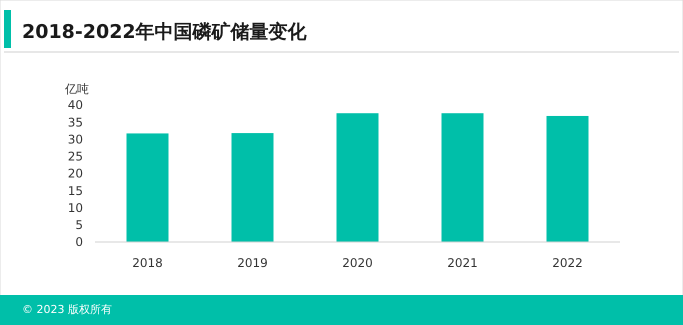 The height and width of the screenshot is (325, 683). Describe the element at coordinates (75, 105) in the screenshot. I see `y-tick-label: 40` at that location.